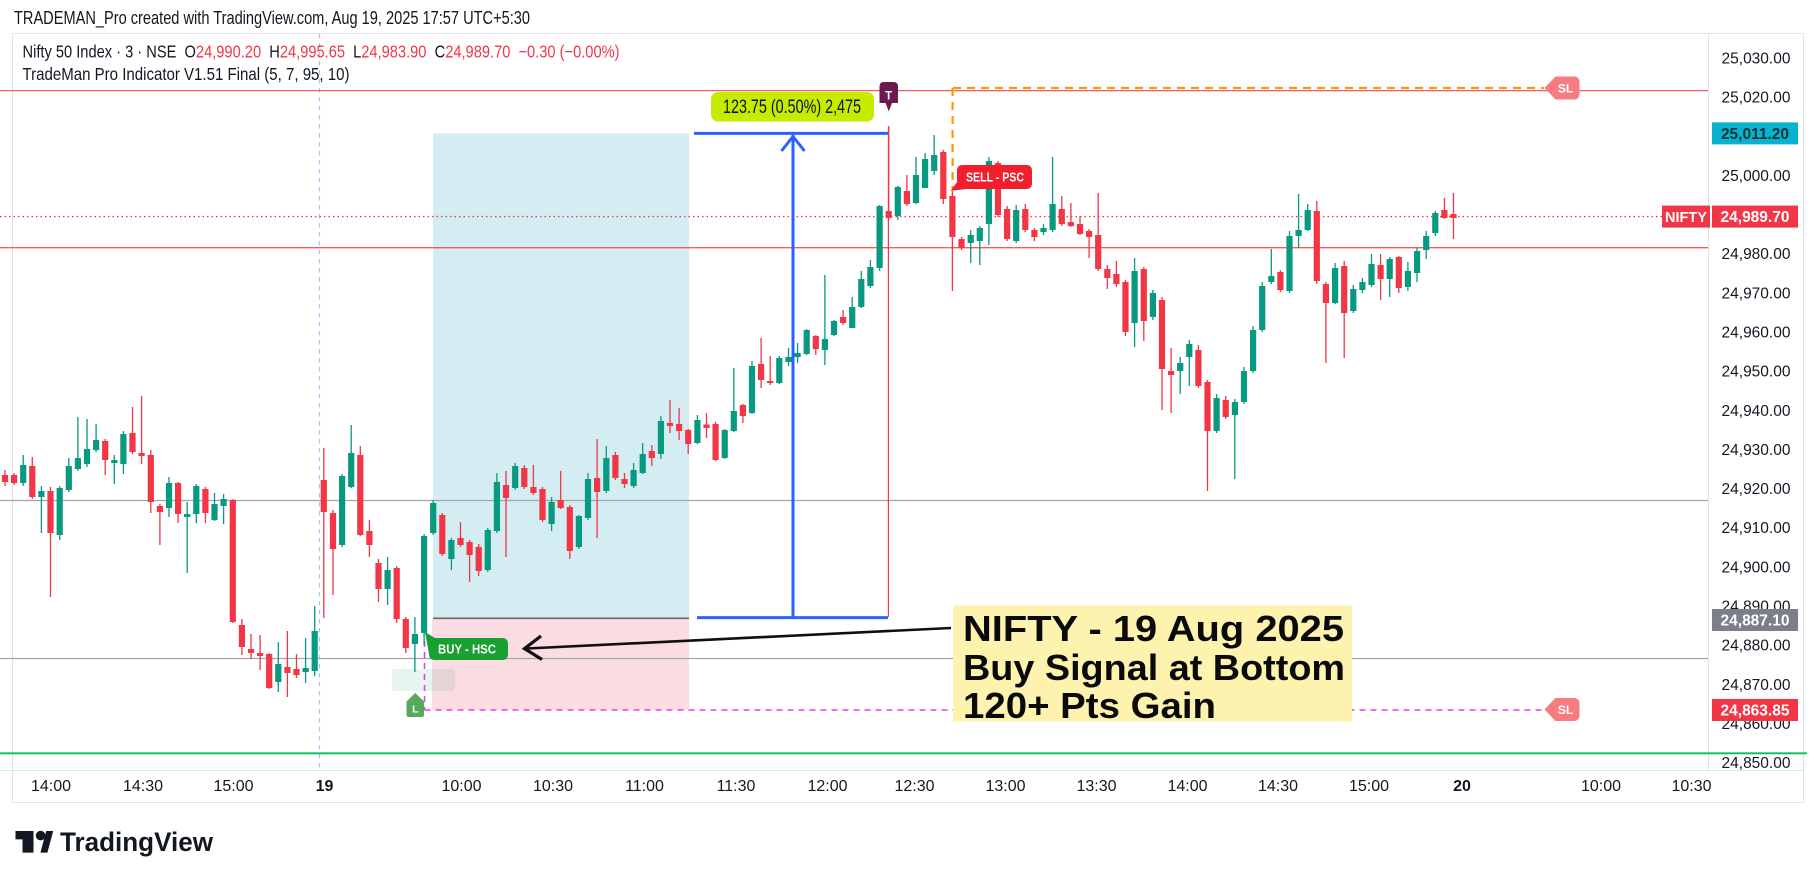  I want to click on svg-text: 13:30, so click(1096, 786).